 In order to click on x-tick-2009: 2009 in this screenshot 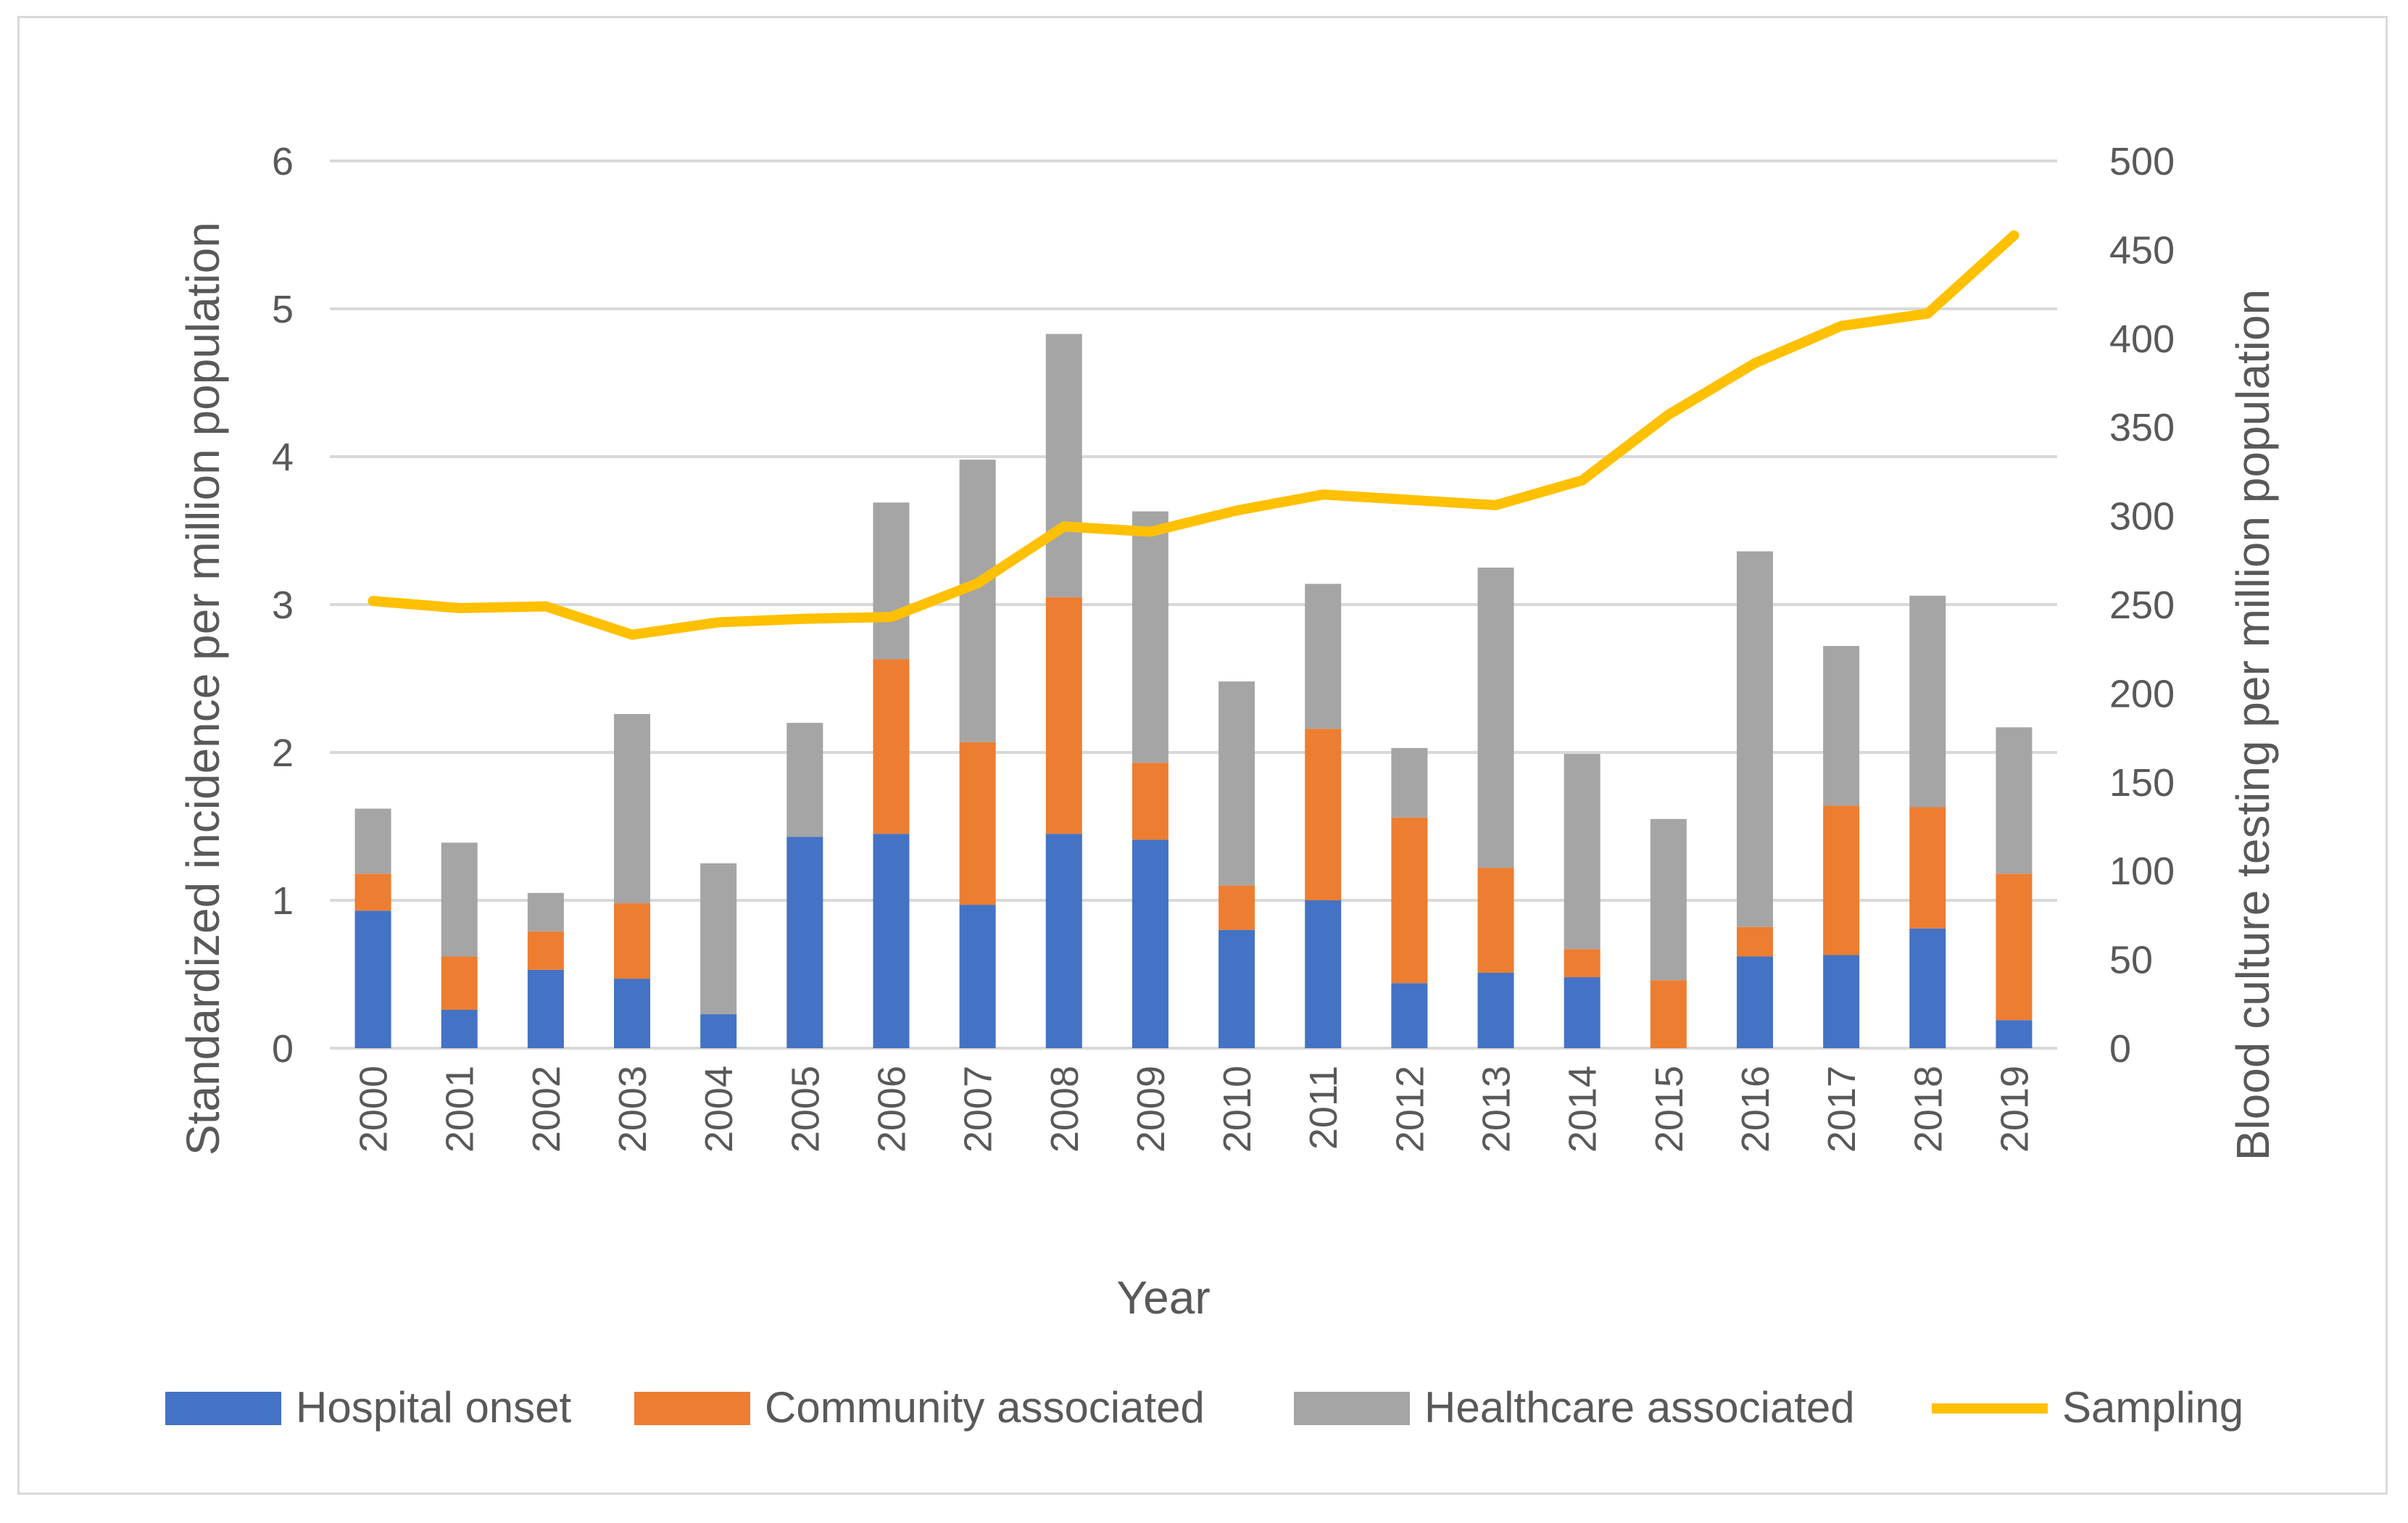, I will do `click(1151, 1109)`.